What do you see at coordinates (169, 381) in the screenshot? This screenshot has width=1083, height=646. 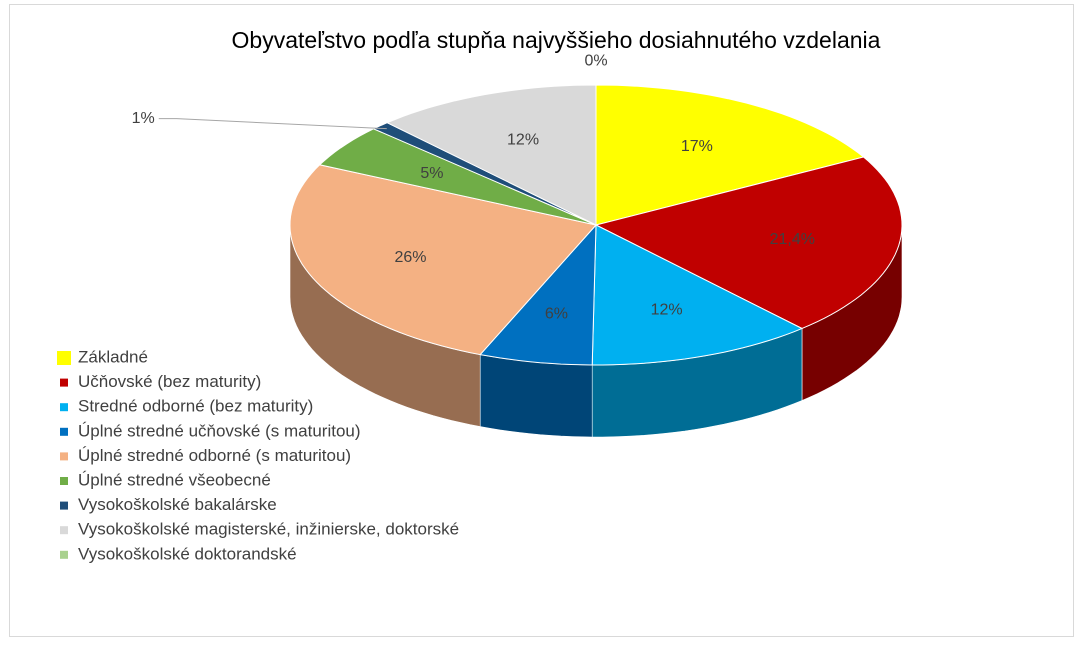 I see `legend-label: Učňovské (bez maturity)` at bounding box center [169, 381].